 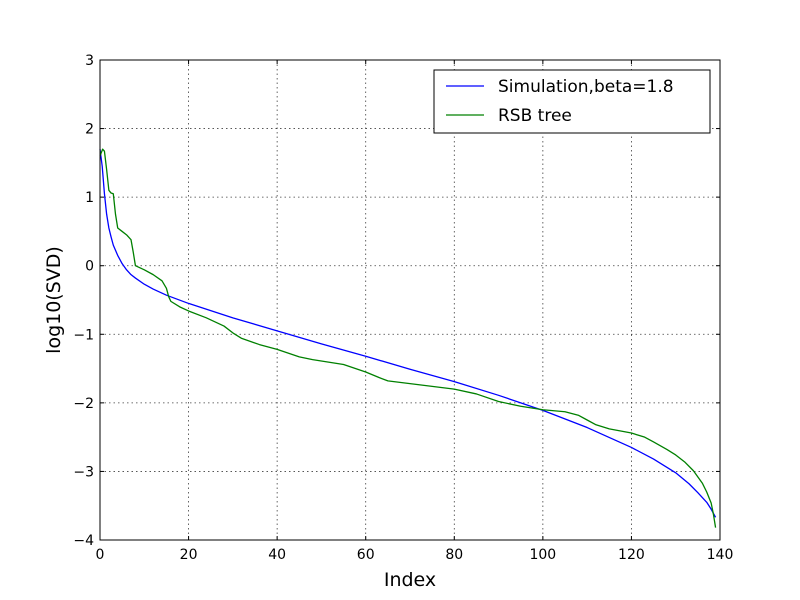 I want to click on y-tick-label: 2, so click(x=89, y=130).